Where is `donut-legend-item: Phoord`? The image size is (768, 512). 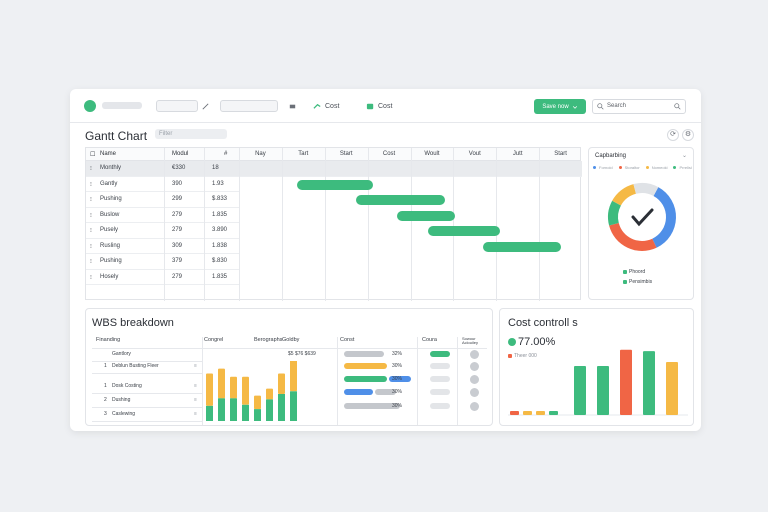
donut-legend-item: Phoord is located at coordinates (634, 272).